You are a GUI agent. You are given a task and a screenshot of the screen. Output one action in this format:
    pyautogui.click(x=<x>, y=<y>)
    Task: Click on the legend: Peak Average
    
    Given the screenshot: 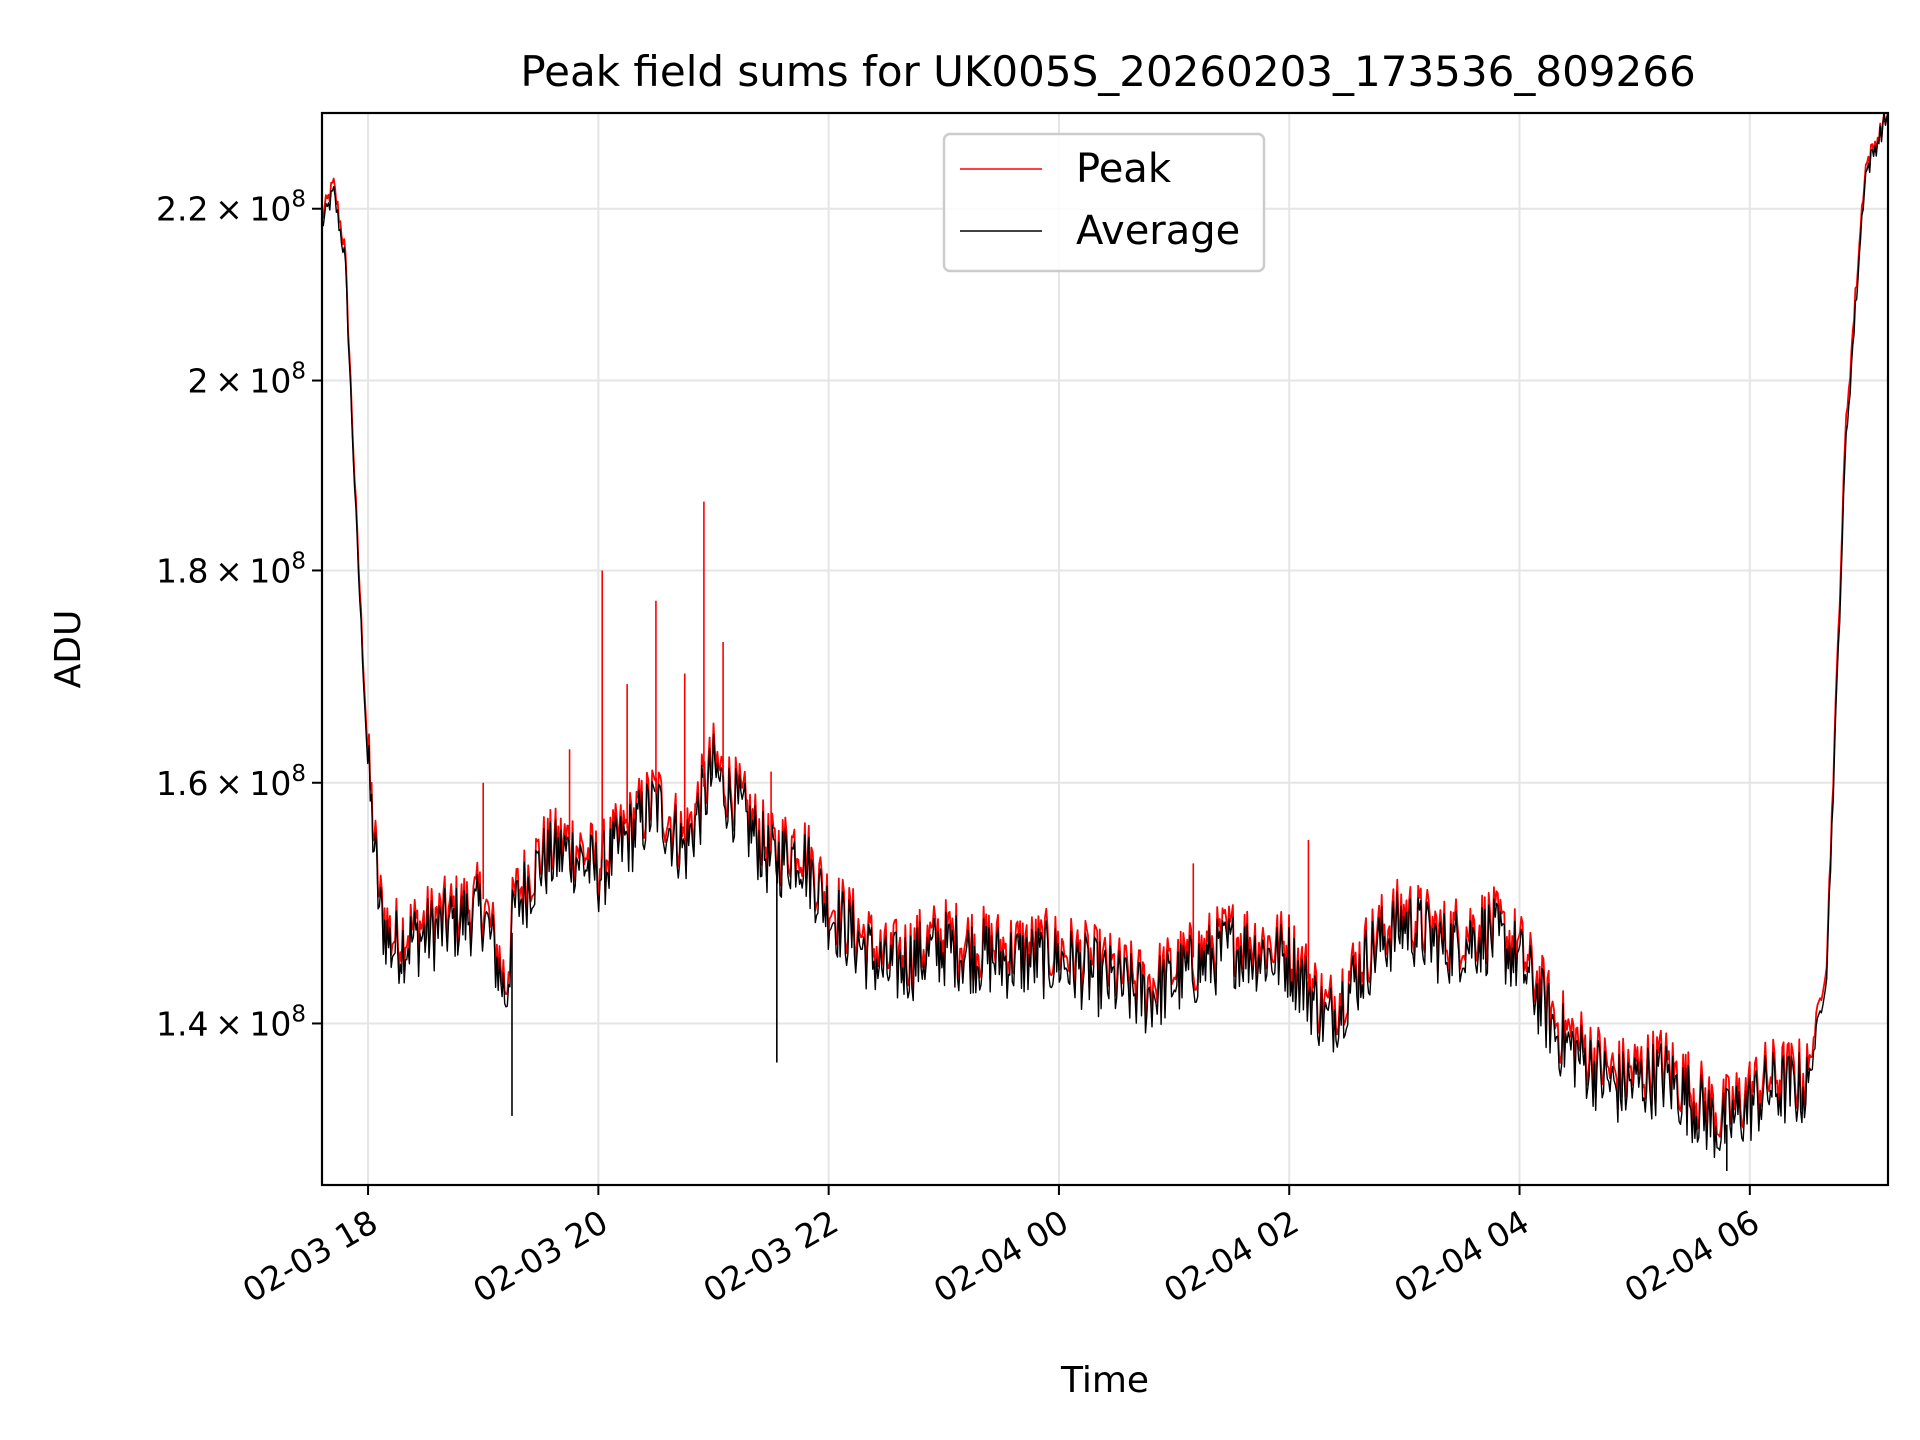 What is the action you would take?
    pyautogui.click(x=1104, y=202)
    